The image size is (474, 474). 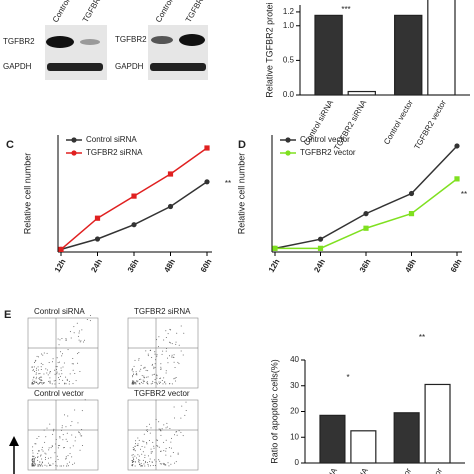 I want to click on annotation: **, so click(x=228, y=183).